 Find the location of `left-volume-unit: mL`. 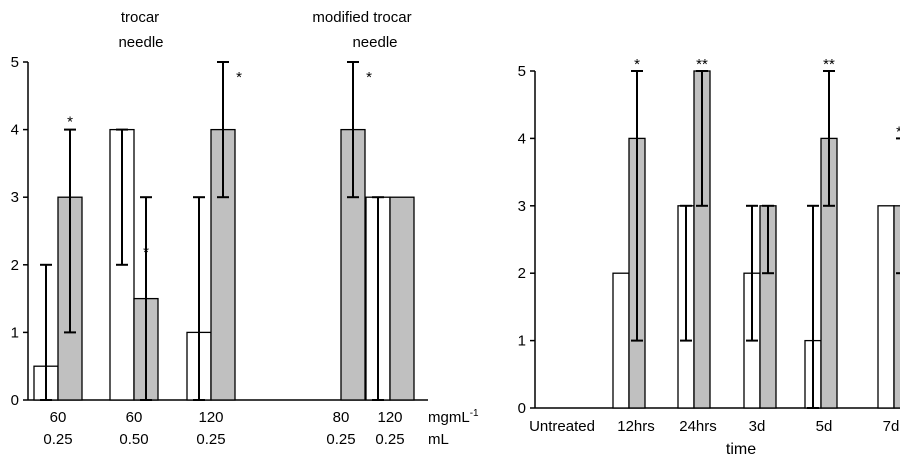

left-volume-unit: mL is located at coordinates (438, 439).